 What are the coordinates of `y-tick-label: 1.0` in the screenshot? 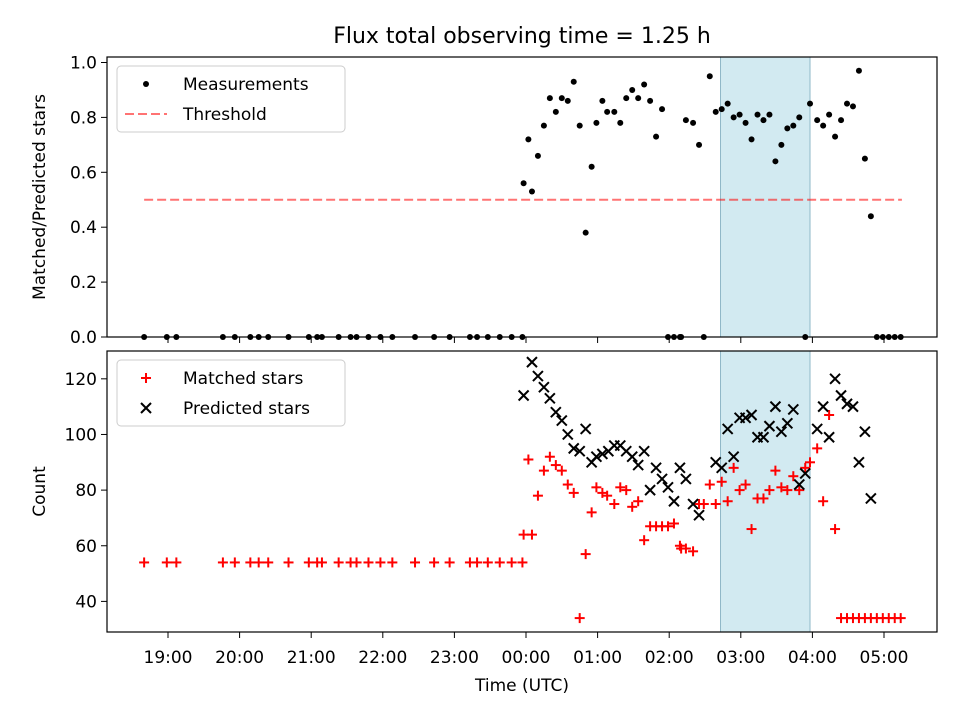 It's located at (83, 63).